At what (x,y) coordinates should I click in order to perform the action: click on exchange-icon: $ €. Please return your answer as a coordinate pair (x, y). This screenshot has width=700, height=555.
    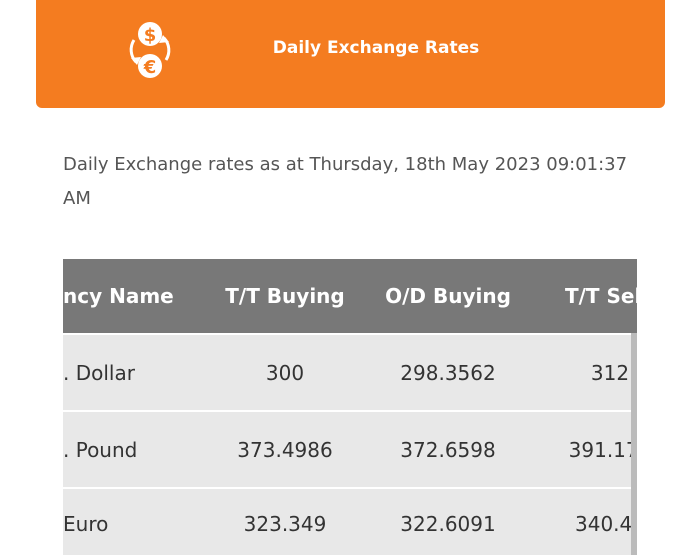
    Looking at the image, I should click on (150, 50).